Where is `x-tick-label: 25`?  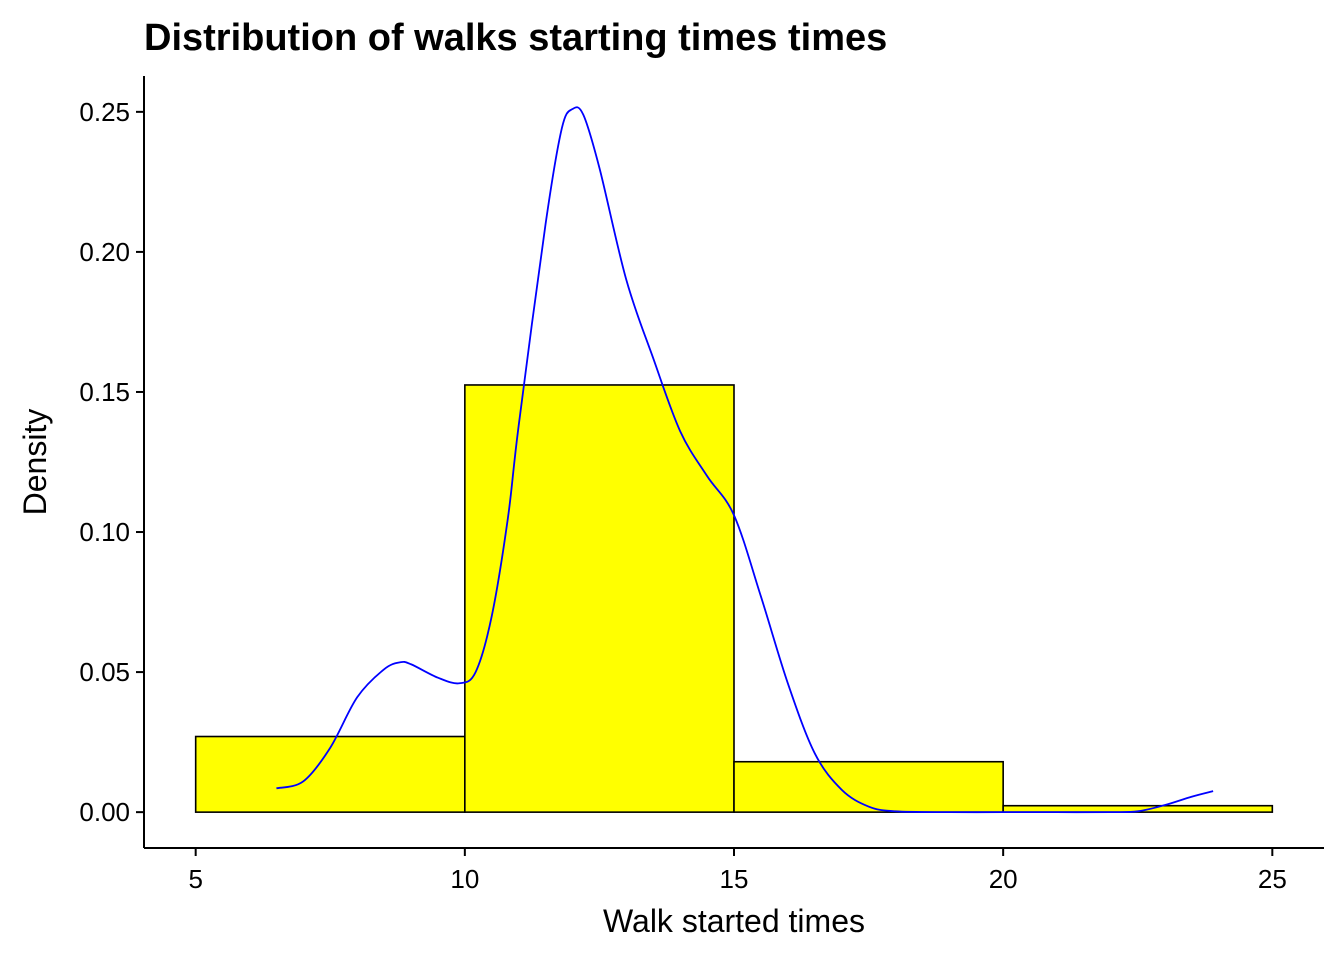
x-tick-label: 25 is located at coordinates (1272, 879).